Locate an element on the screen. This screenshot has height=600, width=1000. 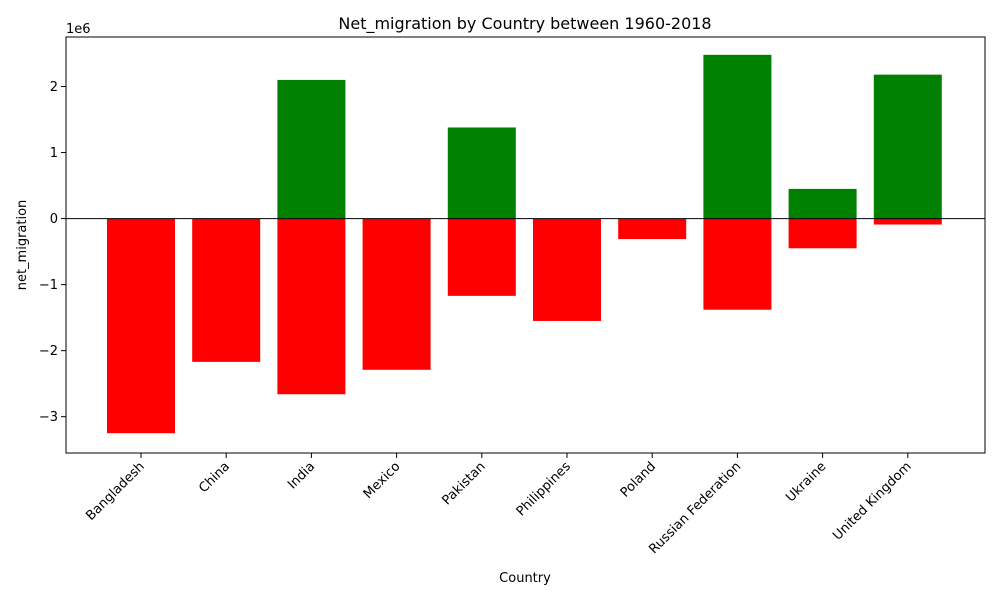
x-tick-label: Philippines is located at coordinates (544, 489).